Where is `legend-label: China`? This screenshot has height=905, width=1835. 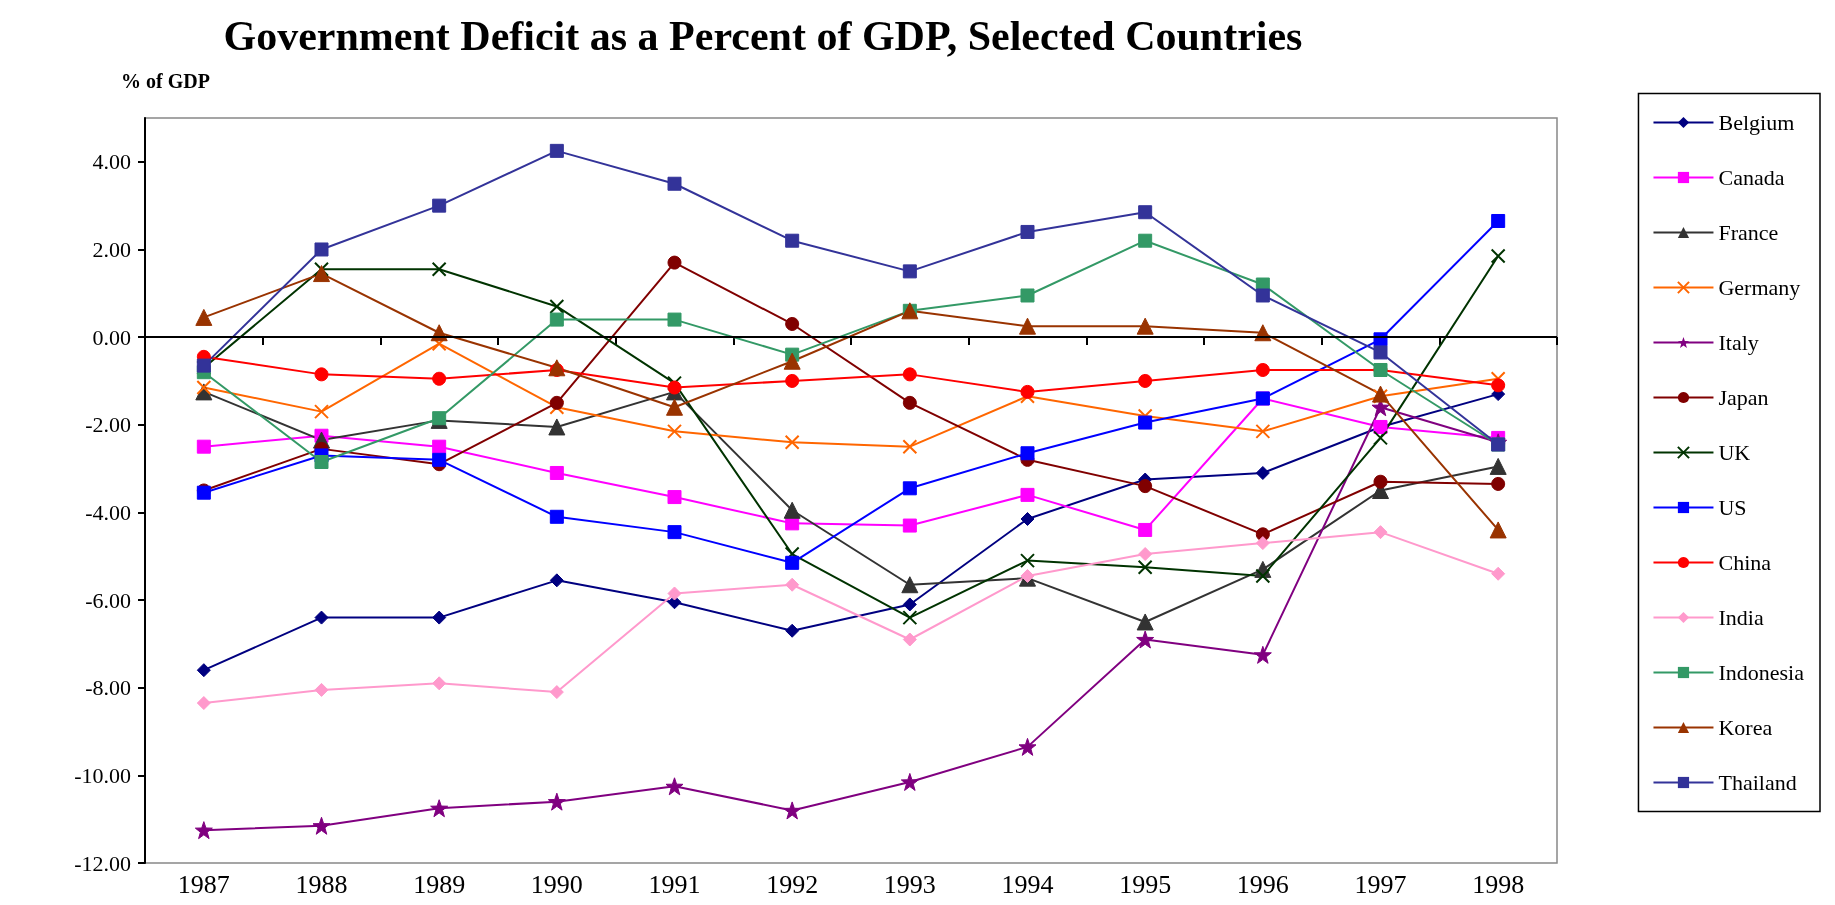
legend-label: China is located at coordinates (1745, 562).